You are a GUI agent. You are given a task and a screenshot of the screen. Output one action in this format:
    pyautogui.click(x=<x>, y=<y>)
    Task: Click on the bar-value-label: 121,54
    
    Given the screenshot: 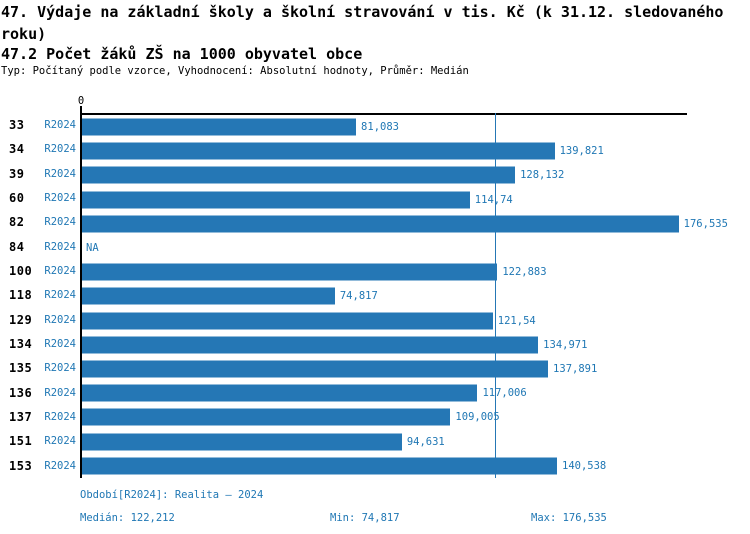 What is the action you would take?
    pyautogui.click(x=516, y=320)
    